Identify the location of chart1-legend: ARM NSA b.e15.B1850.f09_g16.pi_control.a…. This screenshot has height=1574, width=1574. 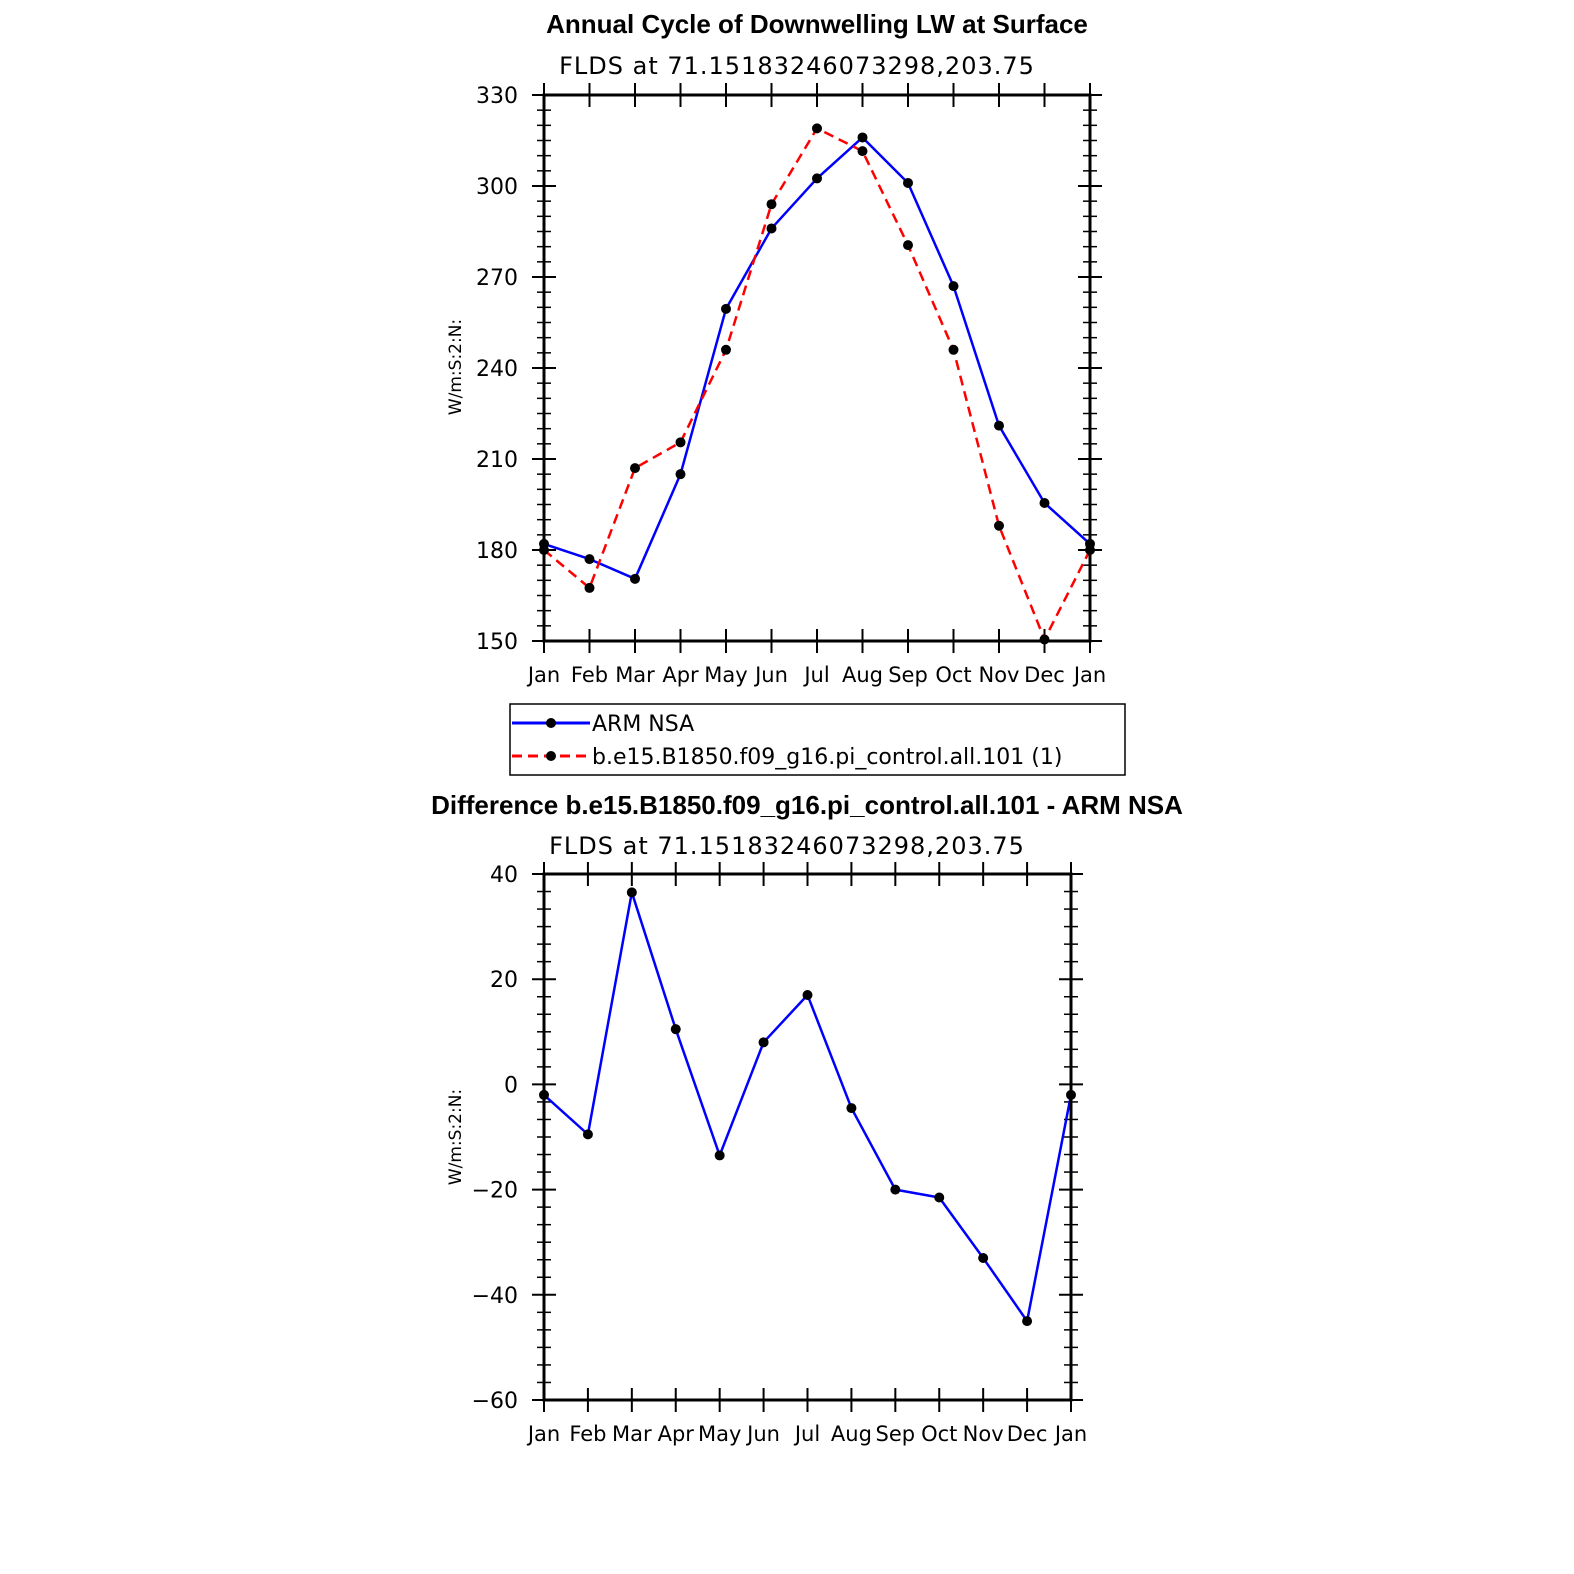
(817, 739).